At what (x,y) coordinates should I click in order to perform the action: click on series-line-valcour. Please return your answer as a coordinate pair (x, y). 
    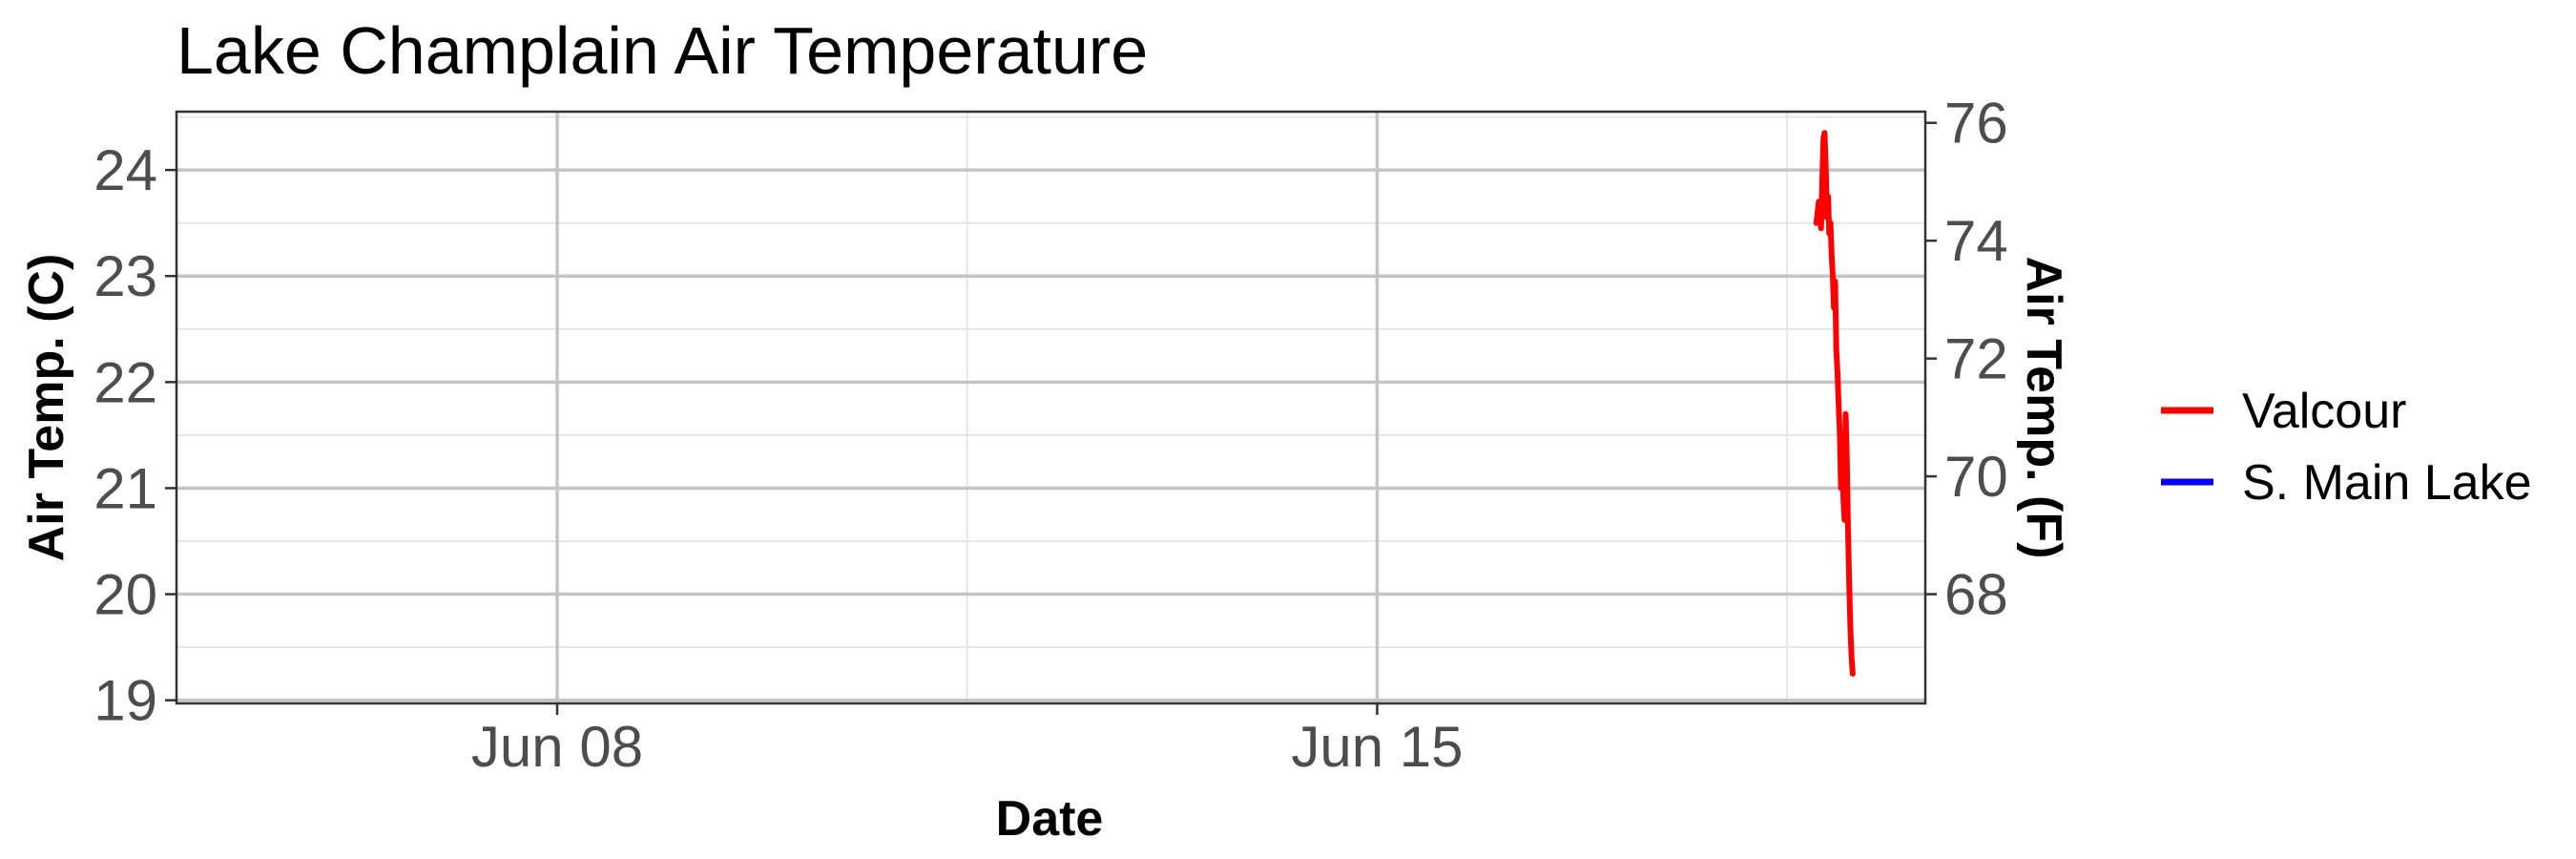
    Looking at the image, I should click on (1834, 403).